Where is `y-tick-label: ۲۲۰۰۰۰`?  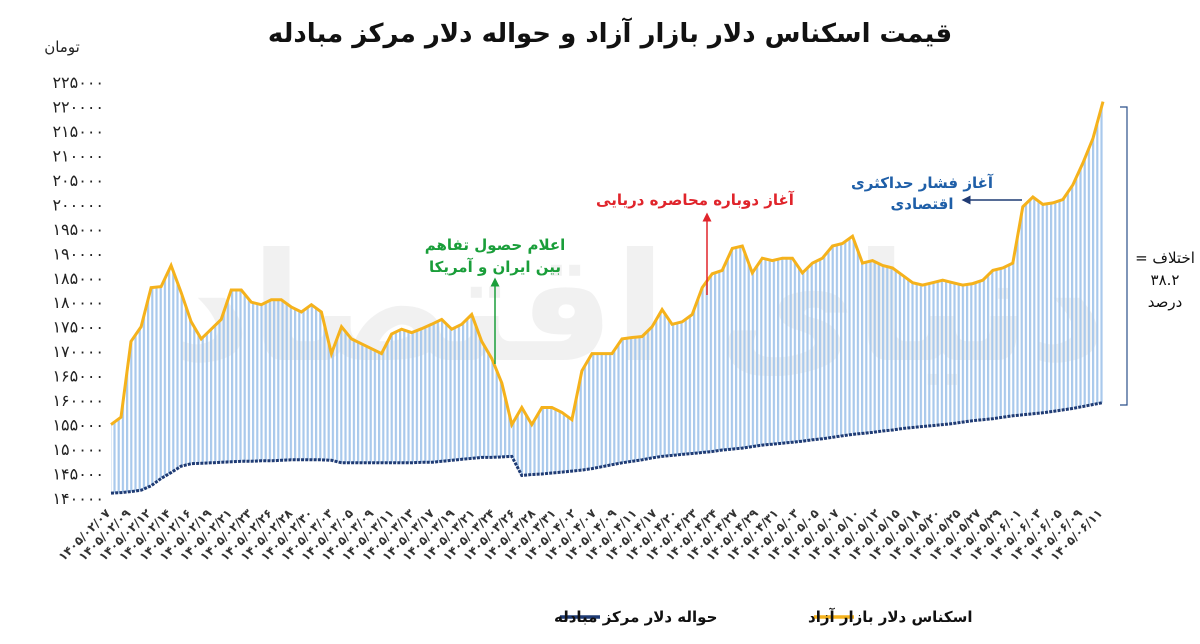 y-tick-label: ۲۲۰۰۰۰ is located at coordinates (78, 107).